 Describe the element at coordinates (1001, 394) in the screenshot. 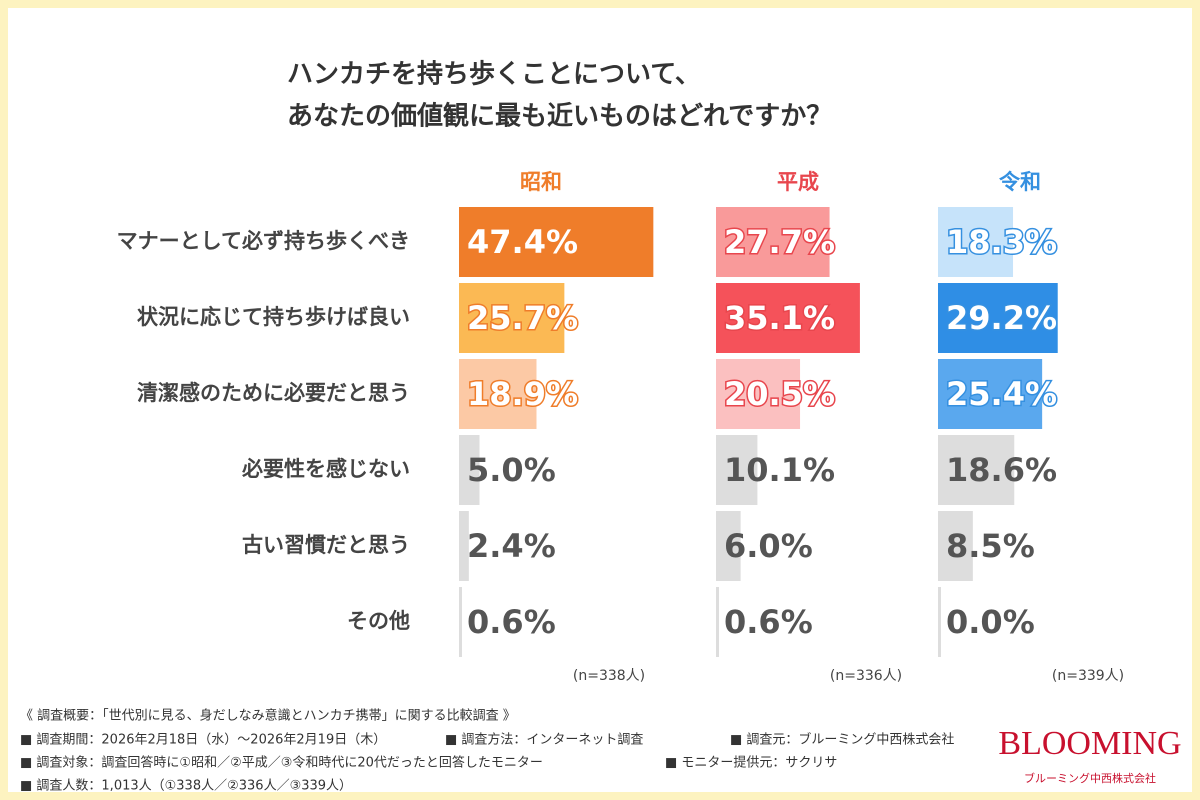

I see `value-label: 25.4%` at that location.